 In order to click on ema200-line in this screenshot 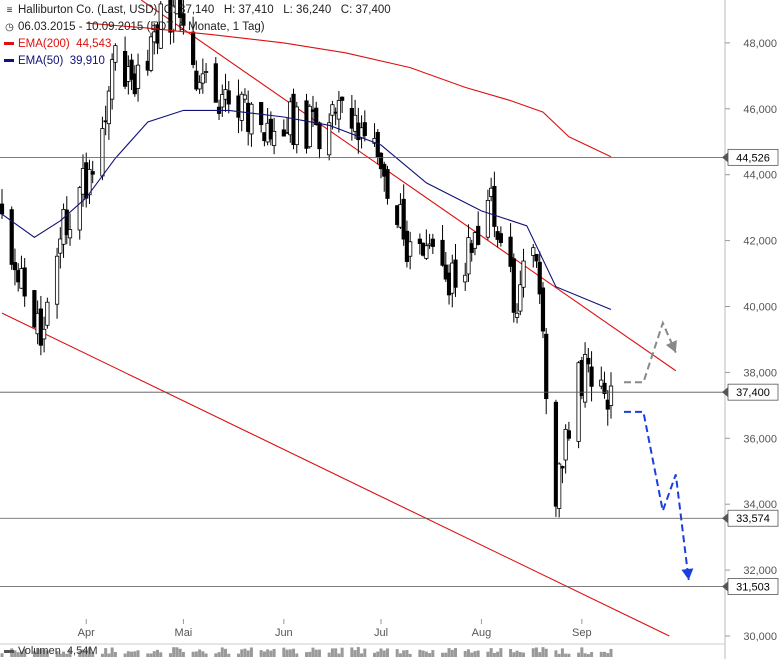, I will do `click(349, 90)`.